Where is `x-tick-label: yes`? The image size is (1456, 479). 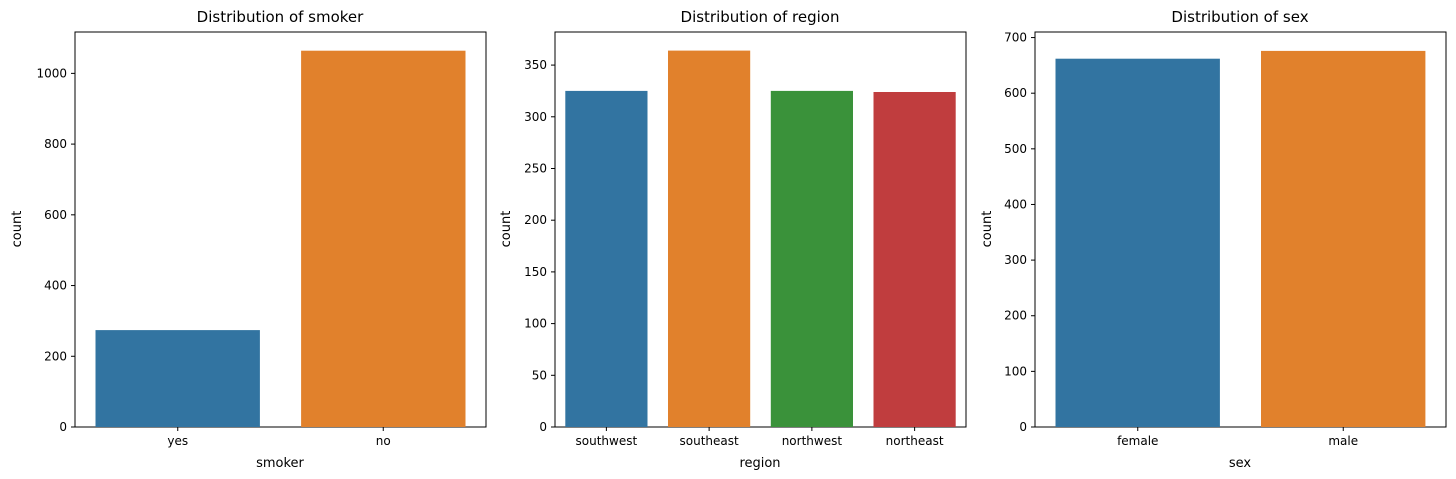
x-tick-label: yes is located at coordinates (177, 441).